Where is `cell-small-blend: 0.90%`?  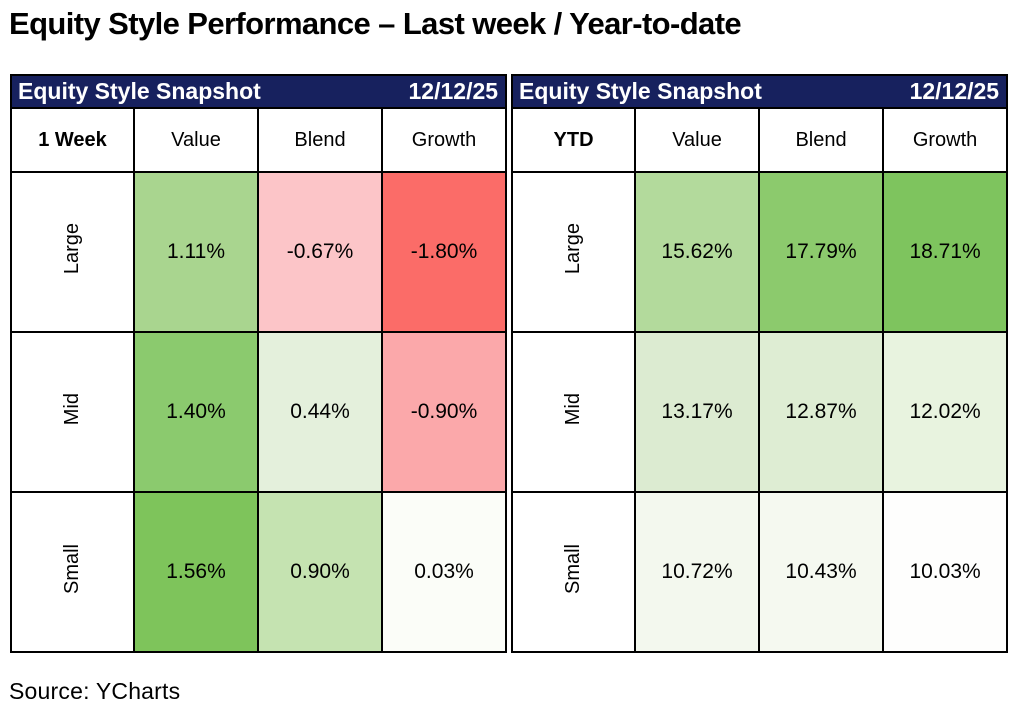 cell-small-blend: 0.90% is located at coordinates (320, 572).